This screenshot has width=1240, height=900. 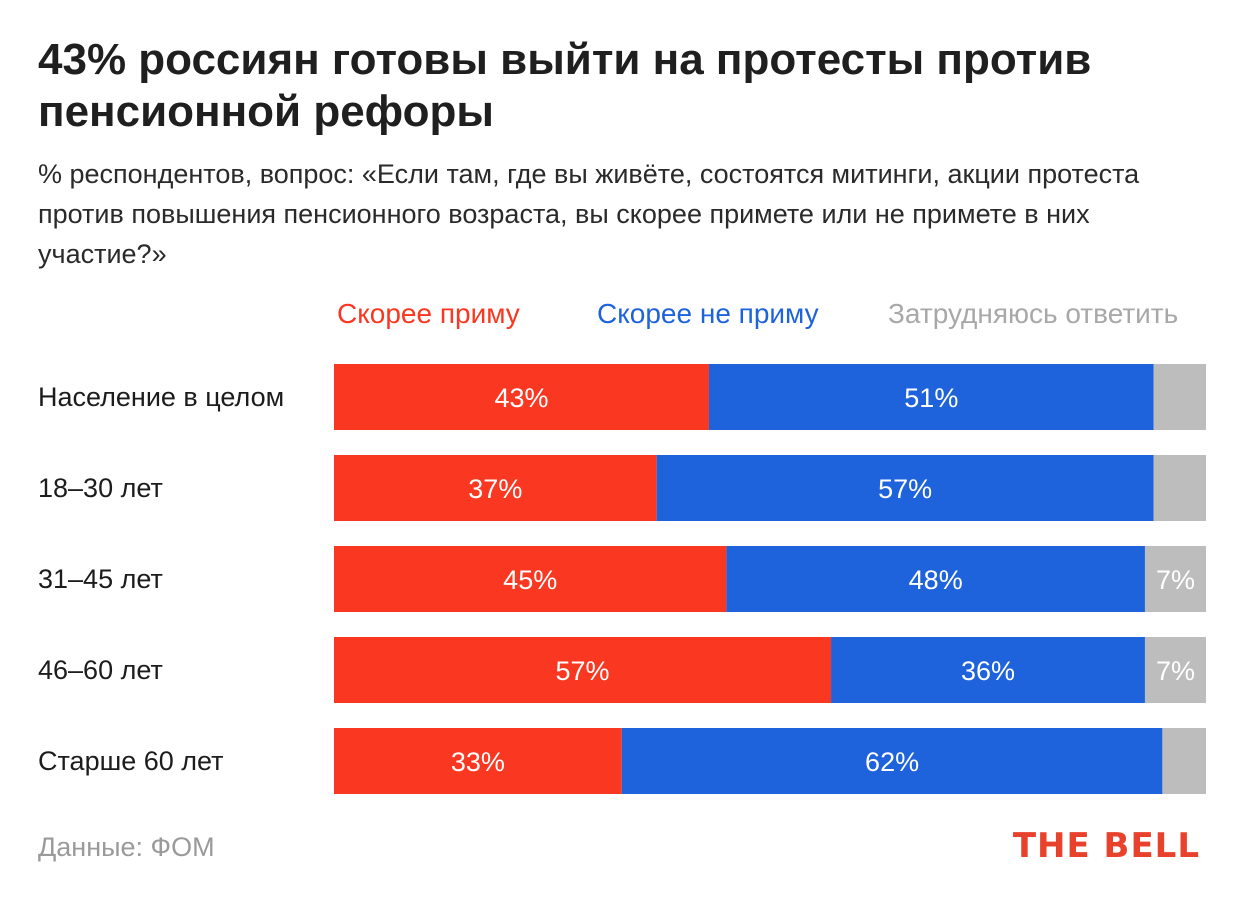 I want to click on category-label: Население в целом, so click(x=161, y=397).